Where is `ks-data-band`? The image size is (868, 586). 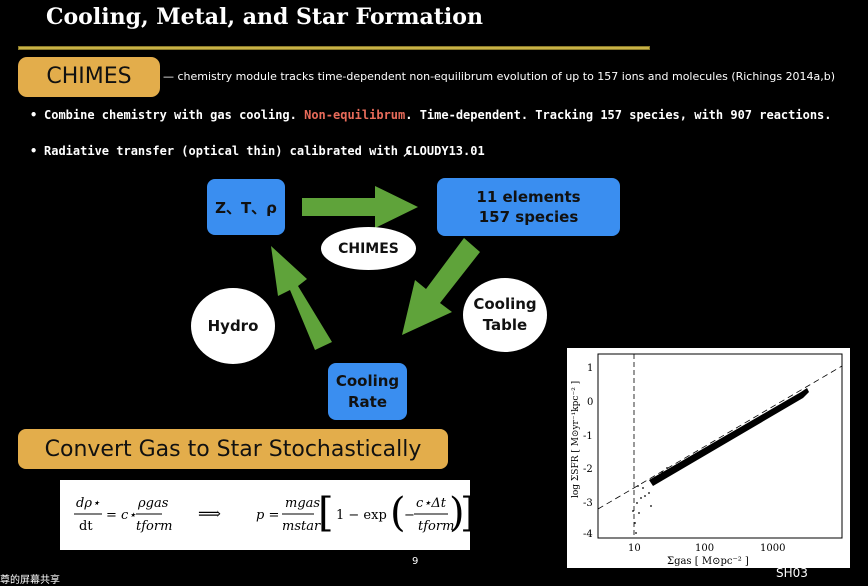 ks-data-band is located at coordinates (729, 437).